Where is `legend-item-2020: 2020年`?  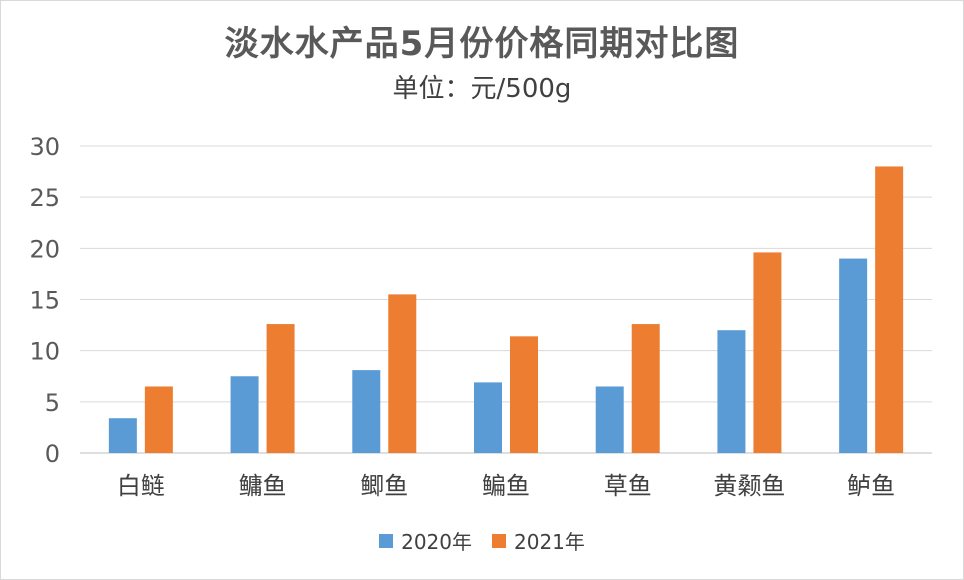
legend-item-2020: 2020年 is located at coordinates (425, 540).